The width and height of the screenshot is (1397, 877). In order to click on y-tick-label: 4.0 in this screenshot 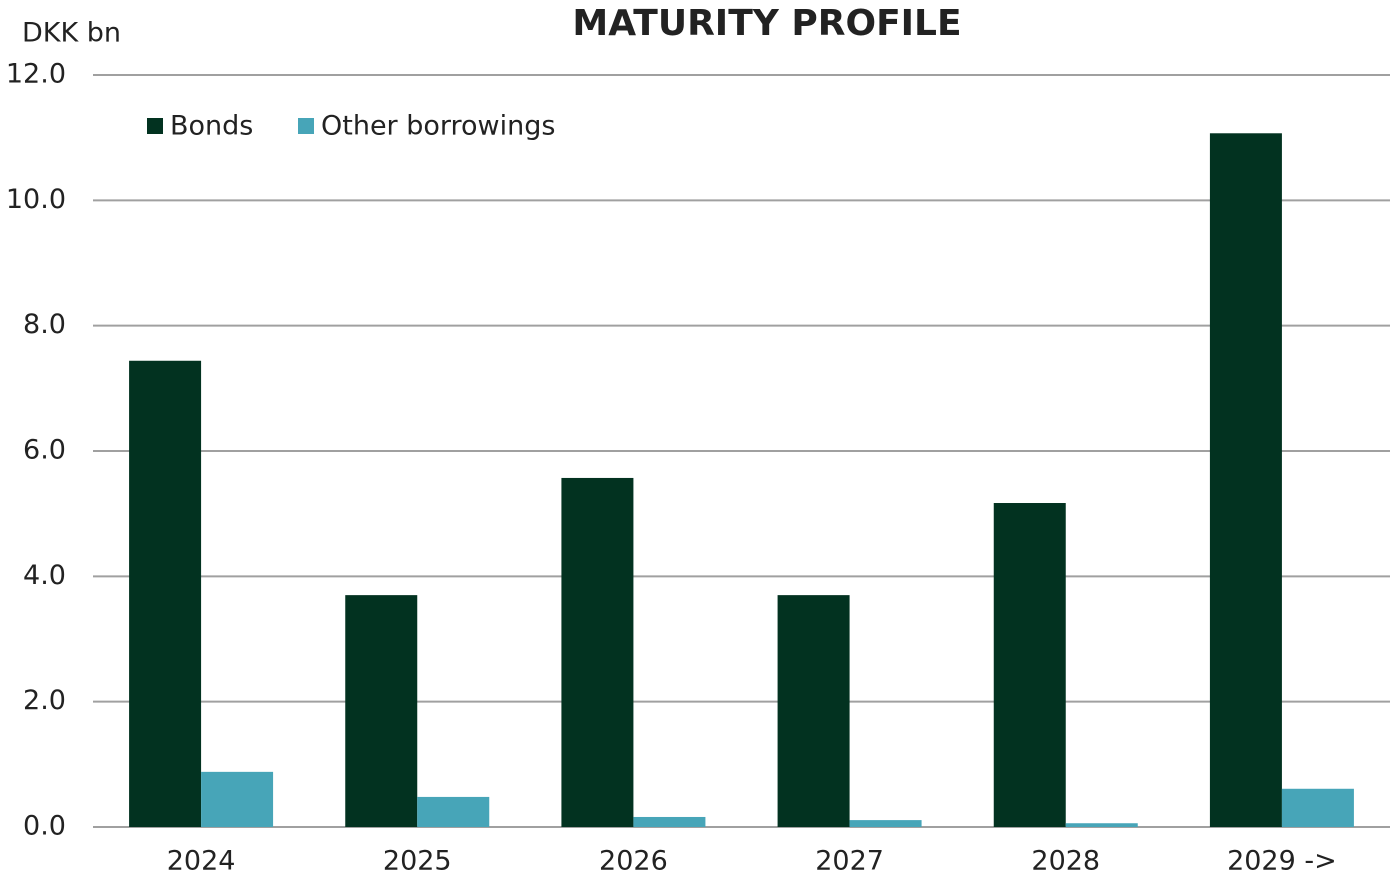, I will do `click(44, 575)`.